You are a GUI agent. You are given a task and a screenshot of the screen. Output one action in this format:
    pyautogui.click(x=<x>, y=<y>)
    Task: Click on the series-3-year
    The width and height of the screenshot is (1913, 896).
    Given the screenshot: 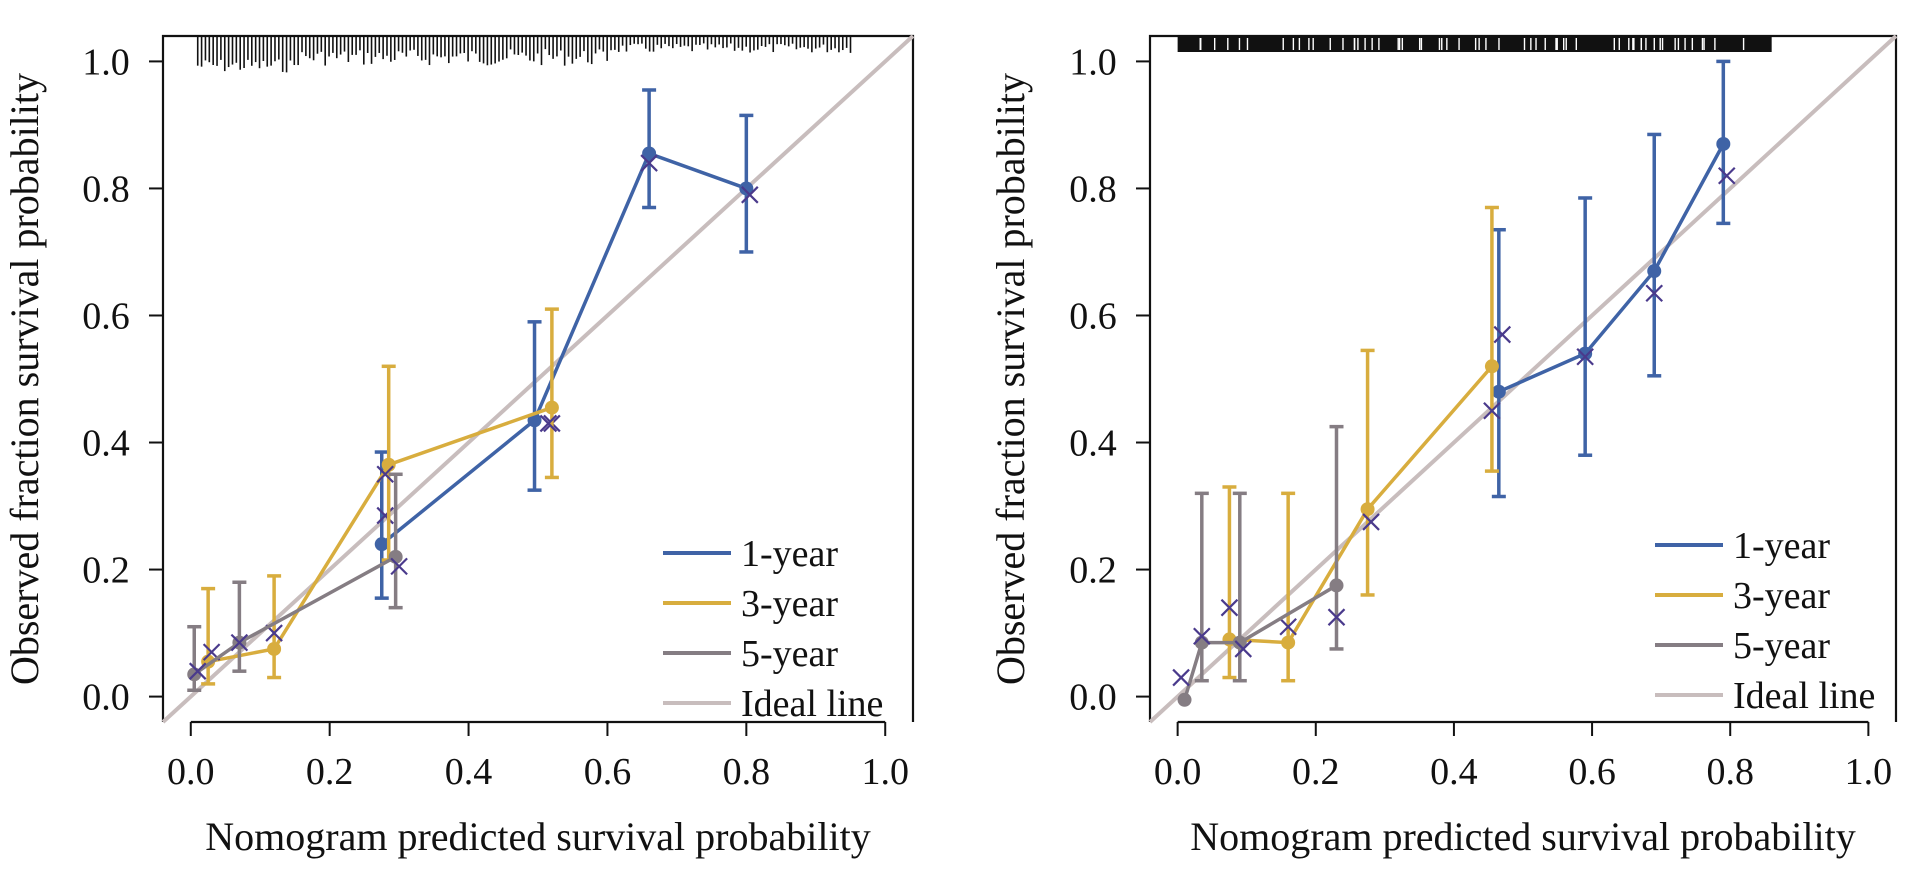 What is the action you would take?
    pyautogui.click(x=1360, y=444)
    